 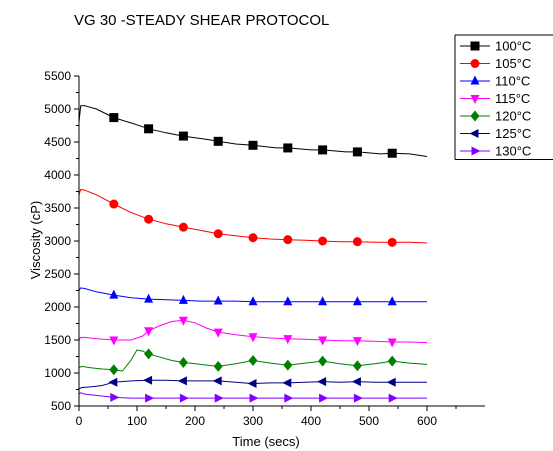 I want to click on series-125c, so click(x=252, y=382).